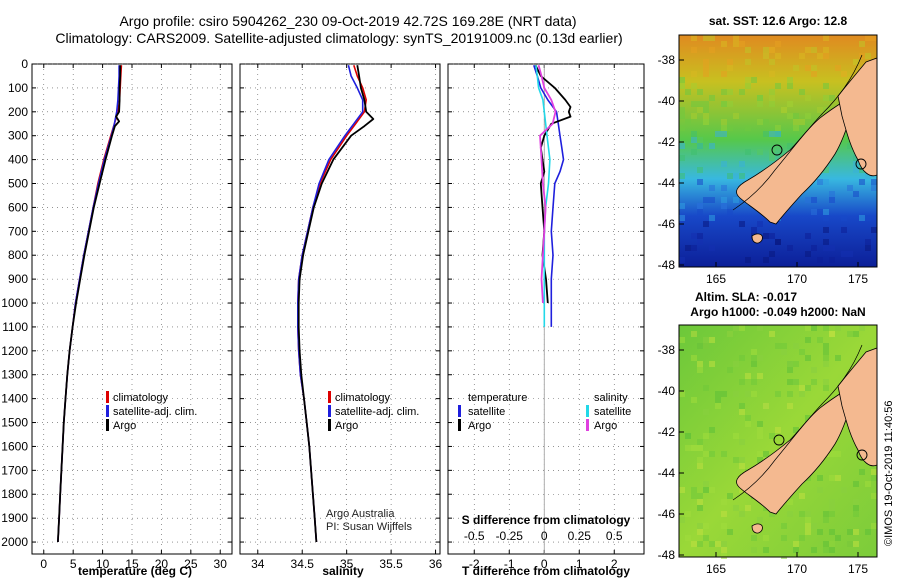  I want to click on legend-satellite-adj: satellite-adj. clim., so click(377, 412).